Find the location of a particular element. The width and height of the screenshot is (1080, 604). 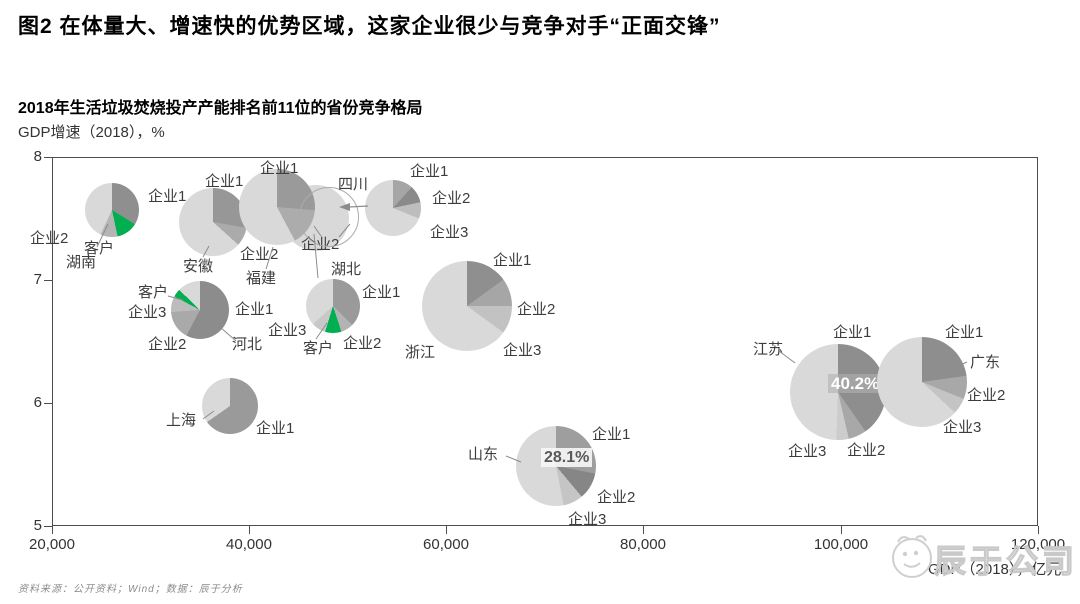

highlight-ring-pie is located at coordinates (329, 217).